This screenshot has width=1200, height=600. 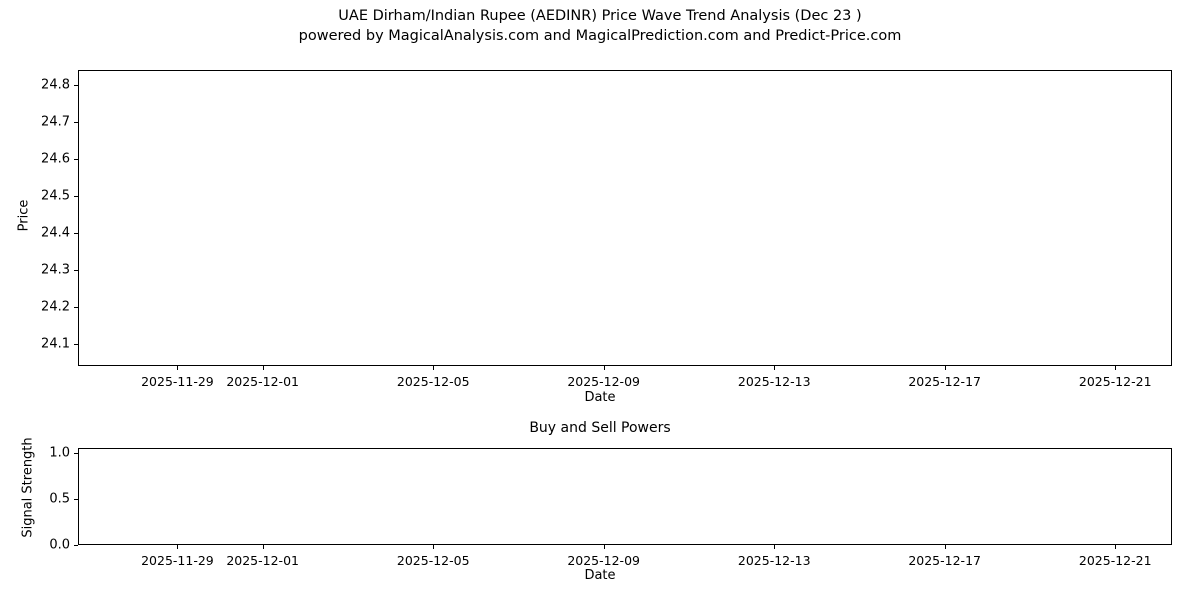 What do you see at coordinates (55, 122) in the screenshot?
I see `price-y-tick-label: 24.7` at bounding box center [55, 122].